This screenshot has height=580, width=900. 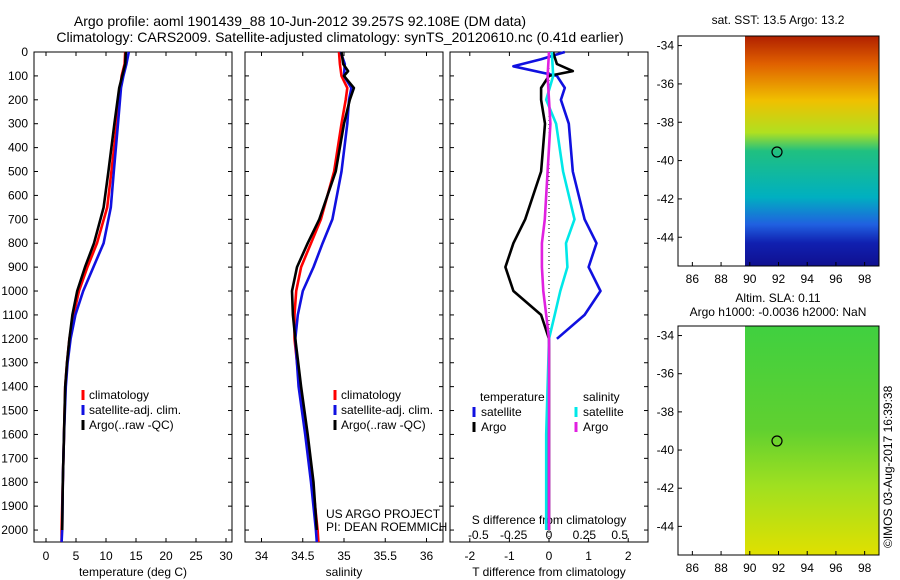 I want to click on depth-tick-label: 1600, so click(x=14, y=434).